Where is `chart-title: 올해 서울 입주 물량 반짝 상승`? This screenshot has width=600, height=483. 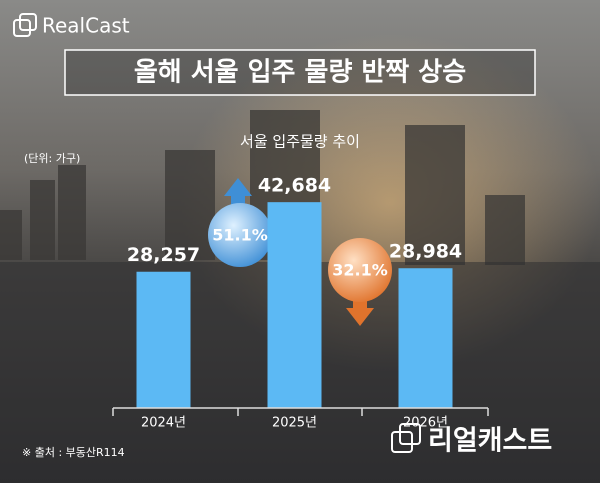
chart-title: 올해 서울 입주 물량 반짝 상승 is located at coordinates (300, 73).